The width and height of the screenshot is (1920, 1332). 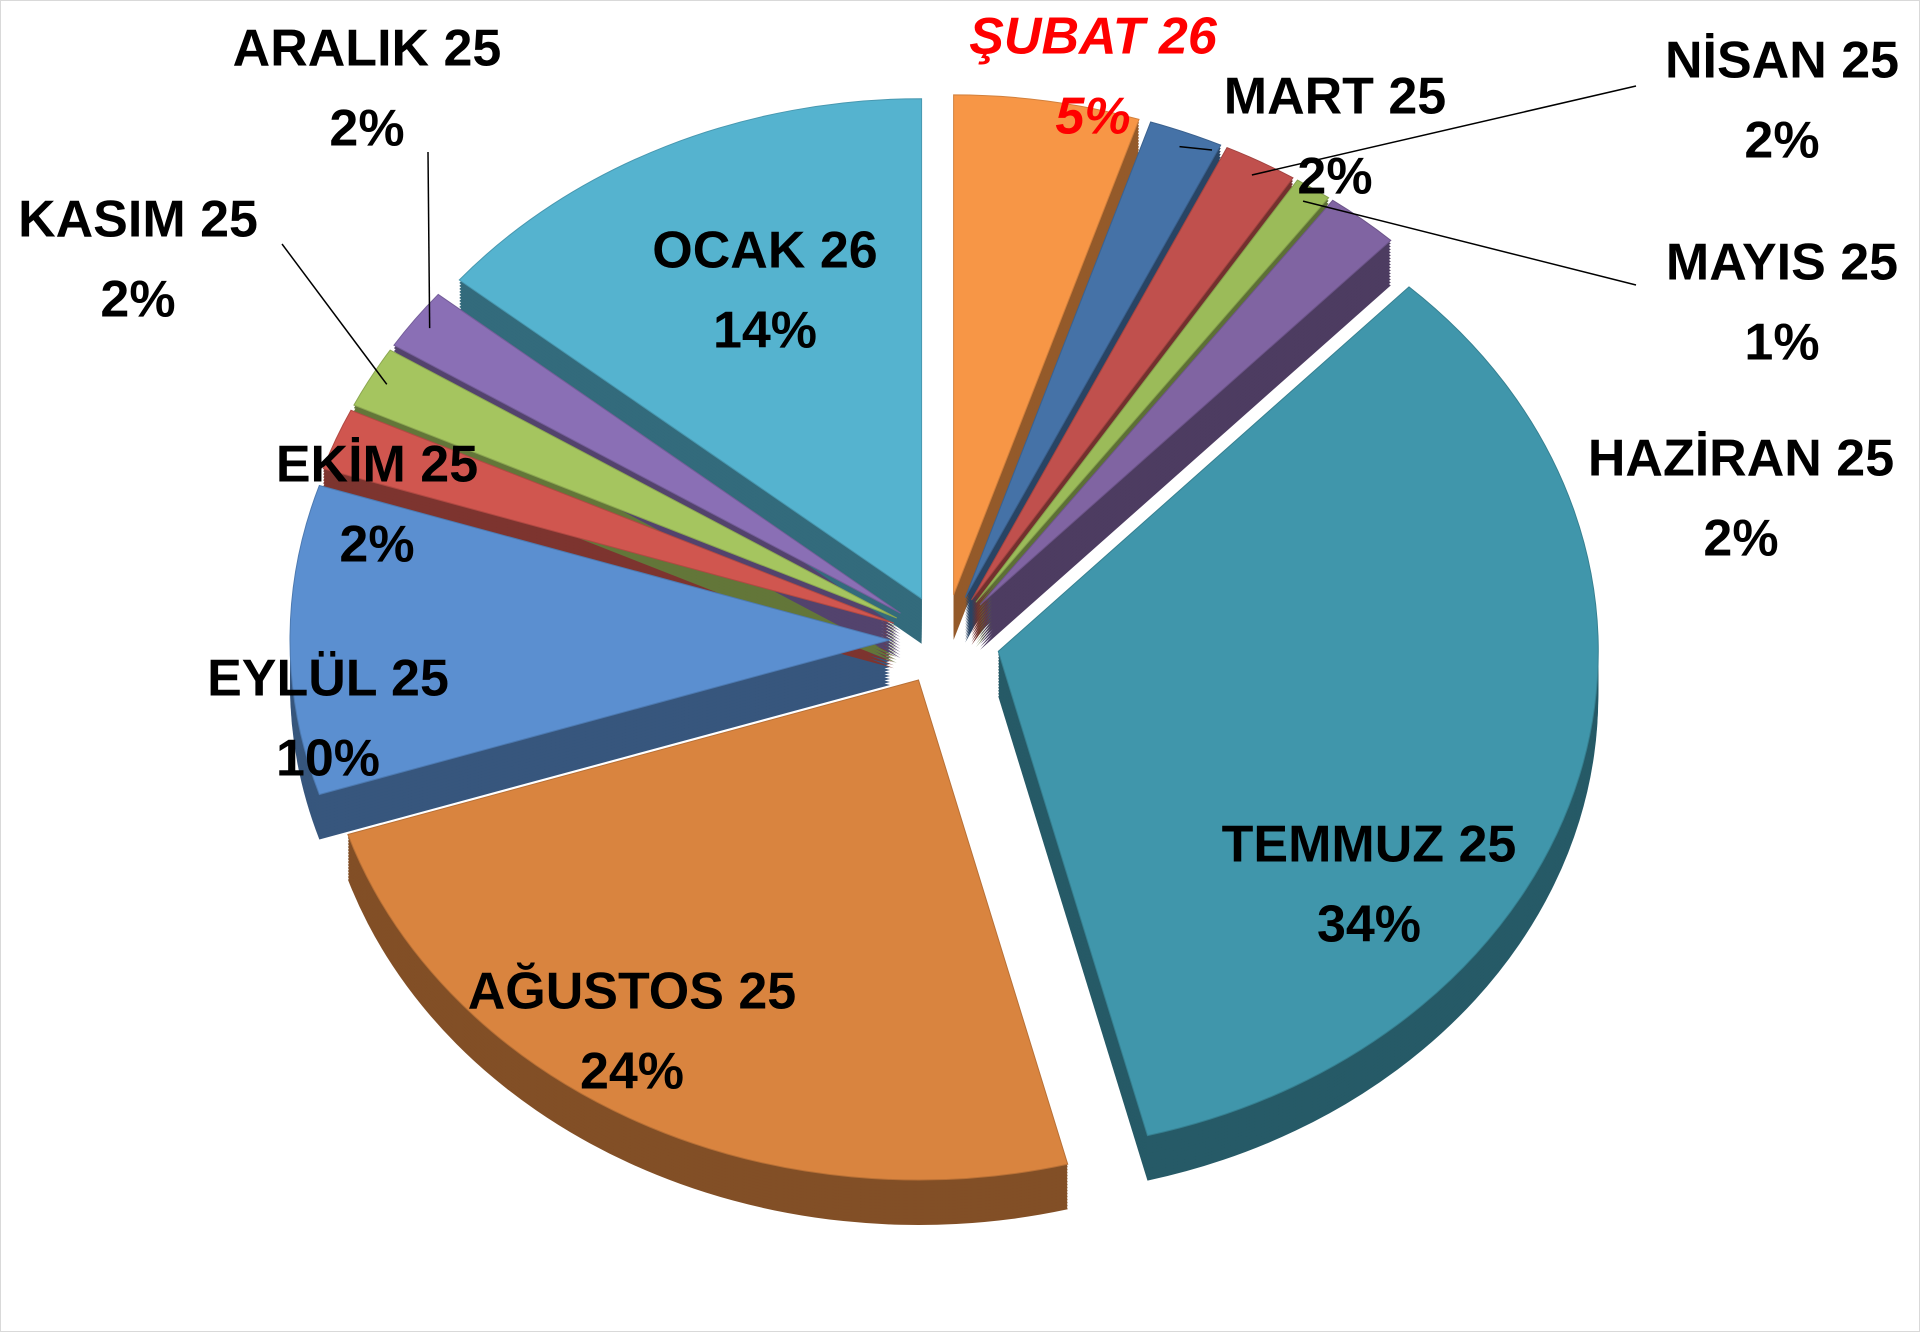 I want to click on value-label: 24%, so click(x=632, y=1072).